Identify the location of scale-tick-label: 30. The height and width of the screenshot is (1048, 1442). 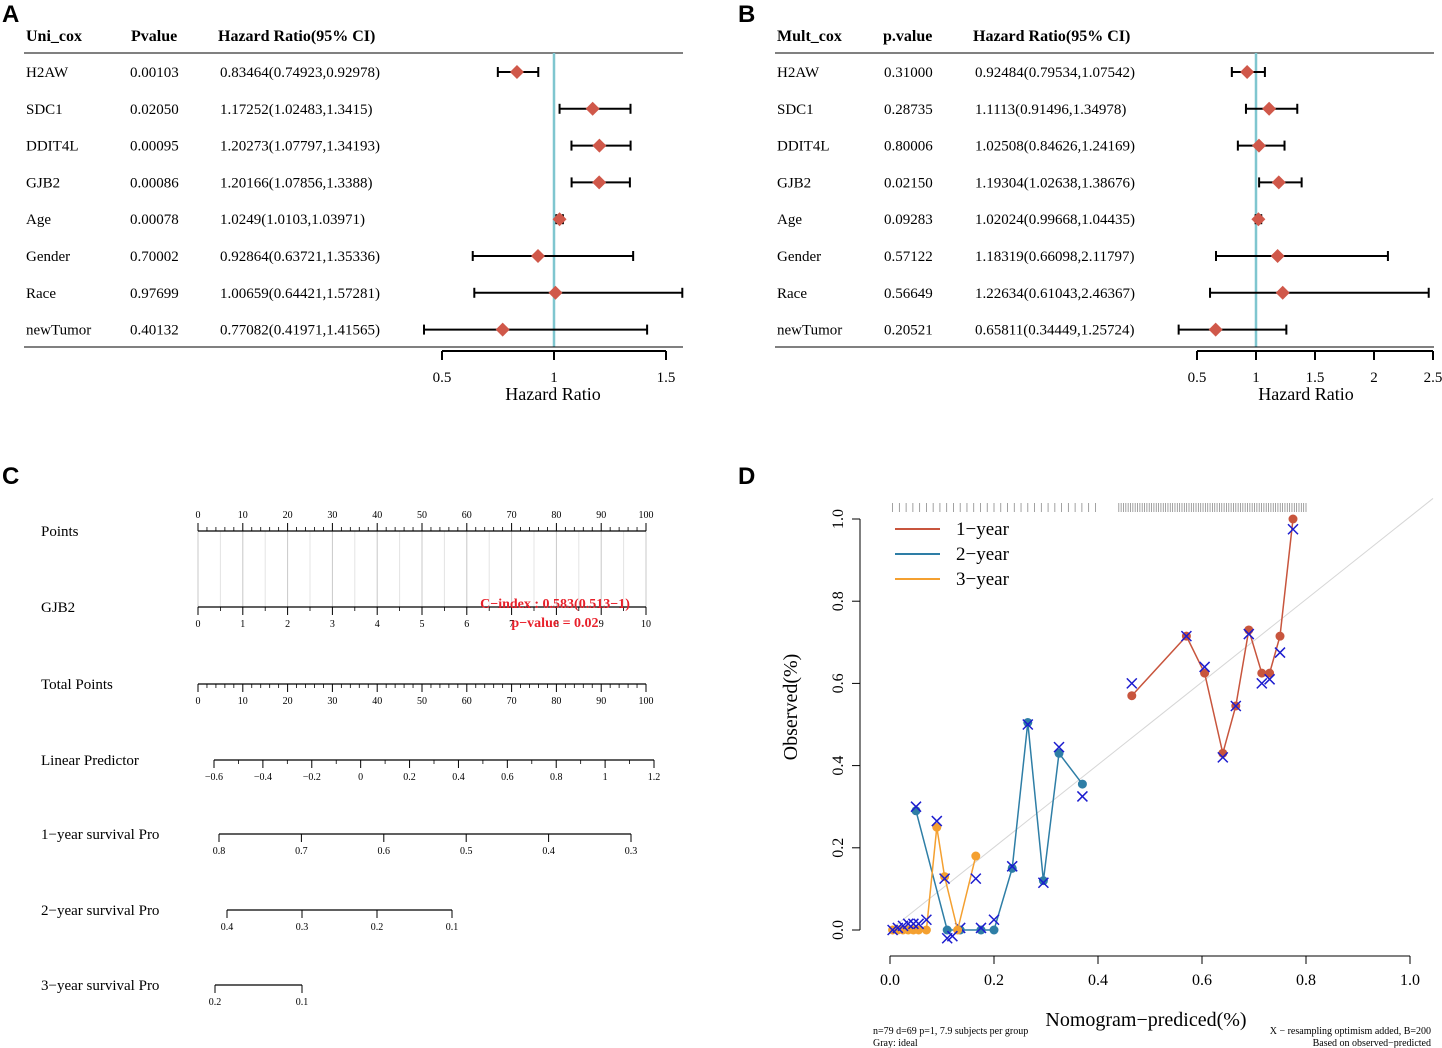
(332, 701).